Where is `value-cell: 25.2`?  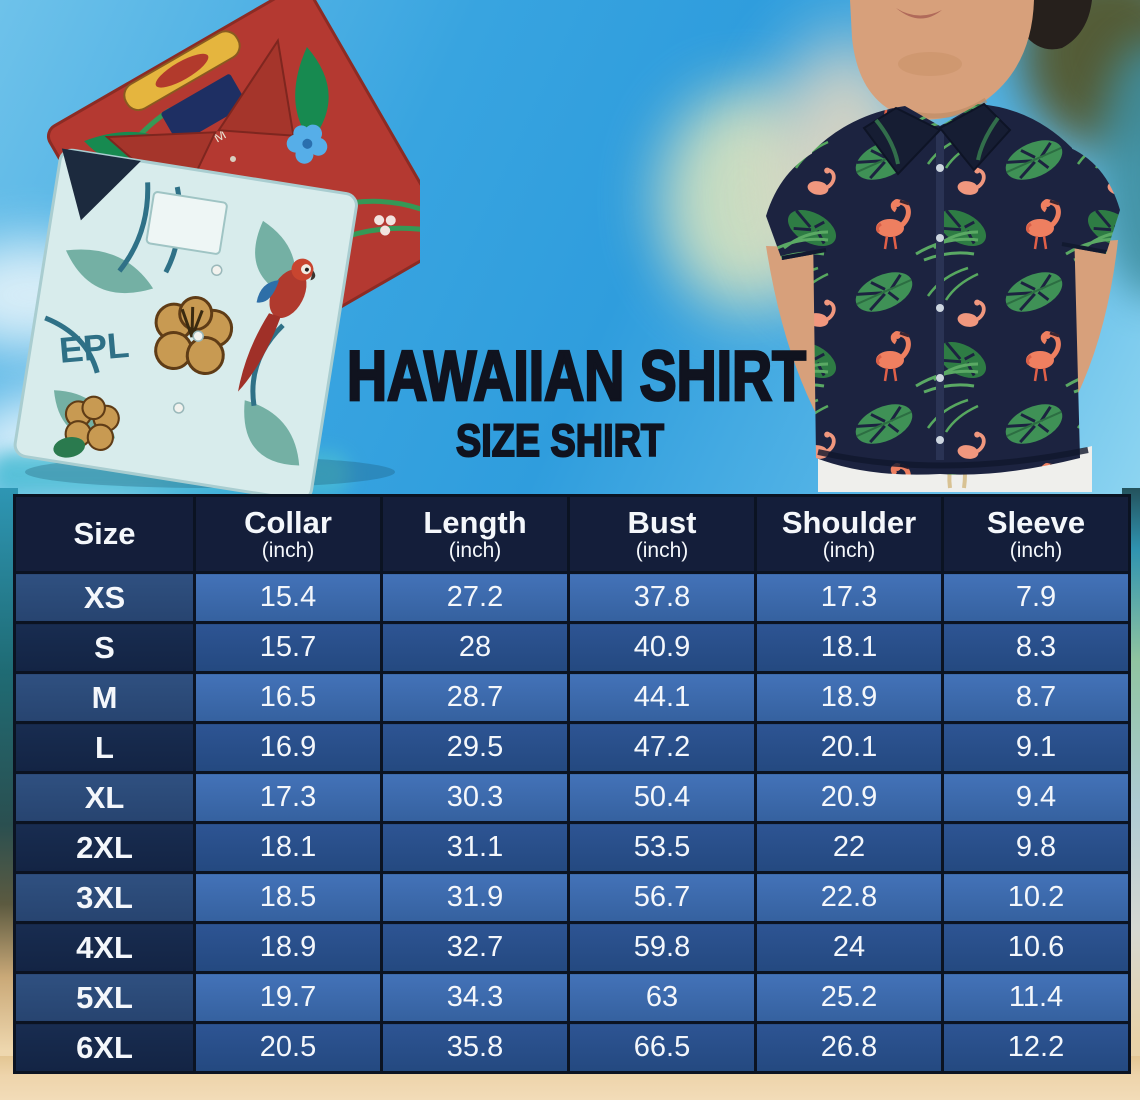
value-cell: 25.2 is located at coordinates (849, 997).